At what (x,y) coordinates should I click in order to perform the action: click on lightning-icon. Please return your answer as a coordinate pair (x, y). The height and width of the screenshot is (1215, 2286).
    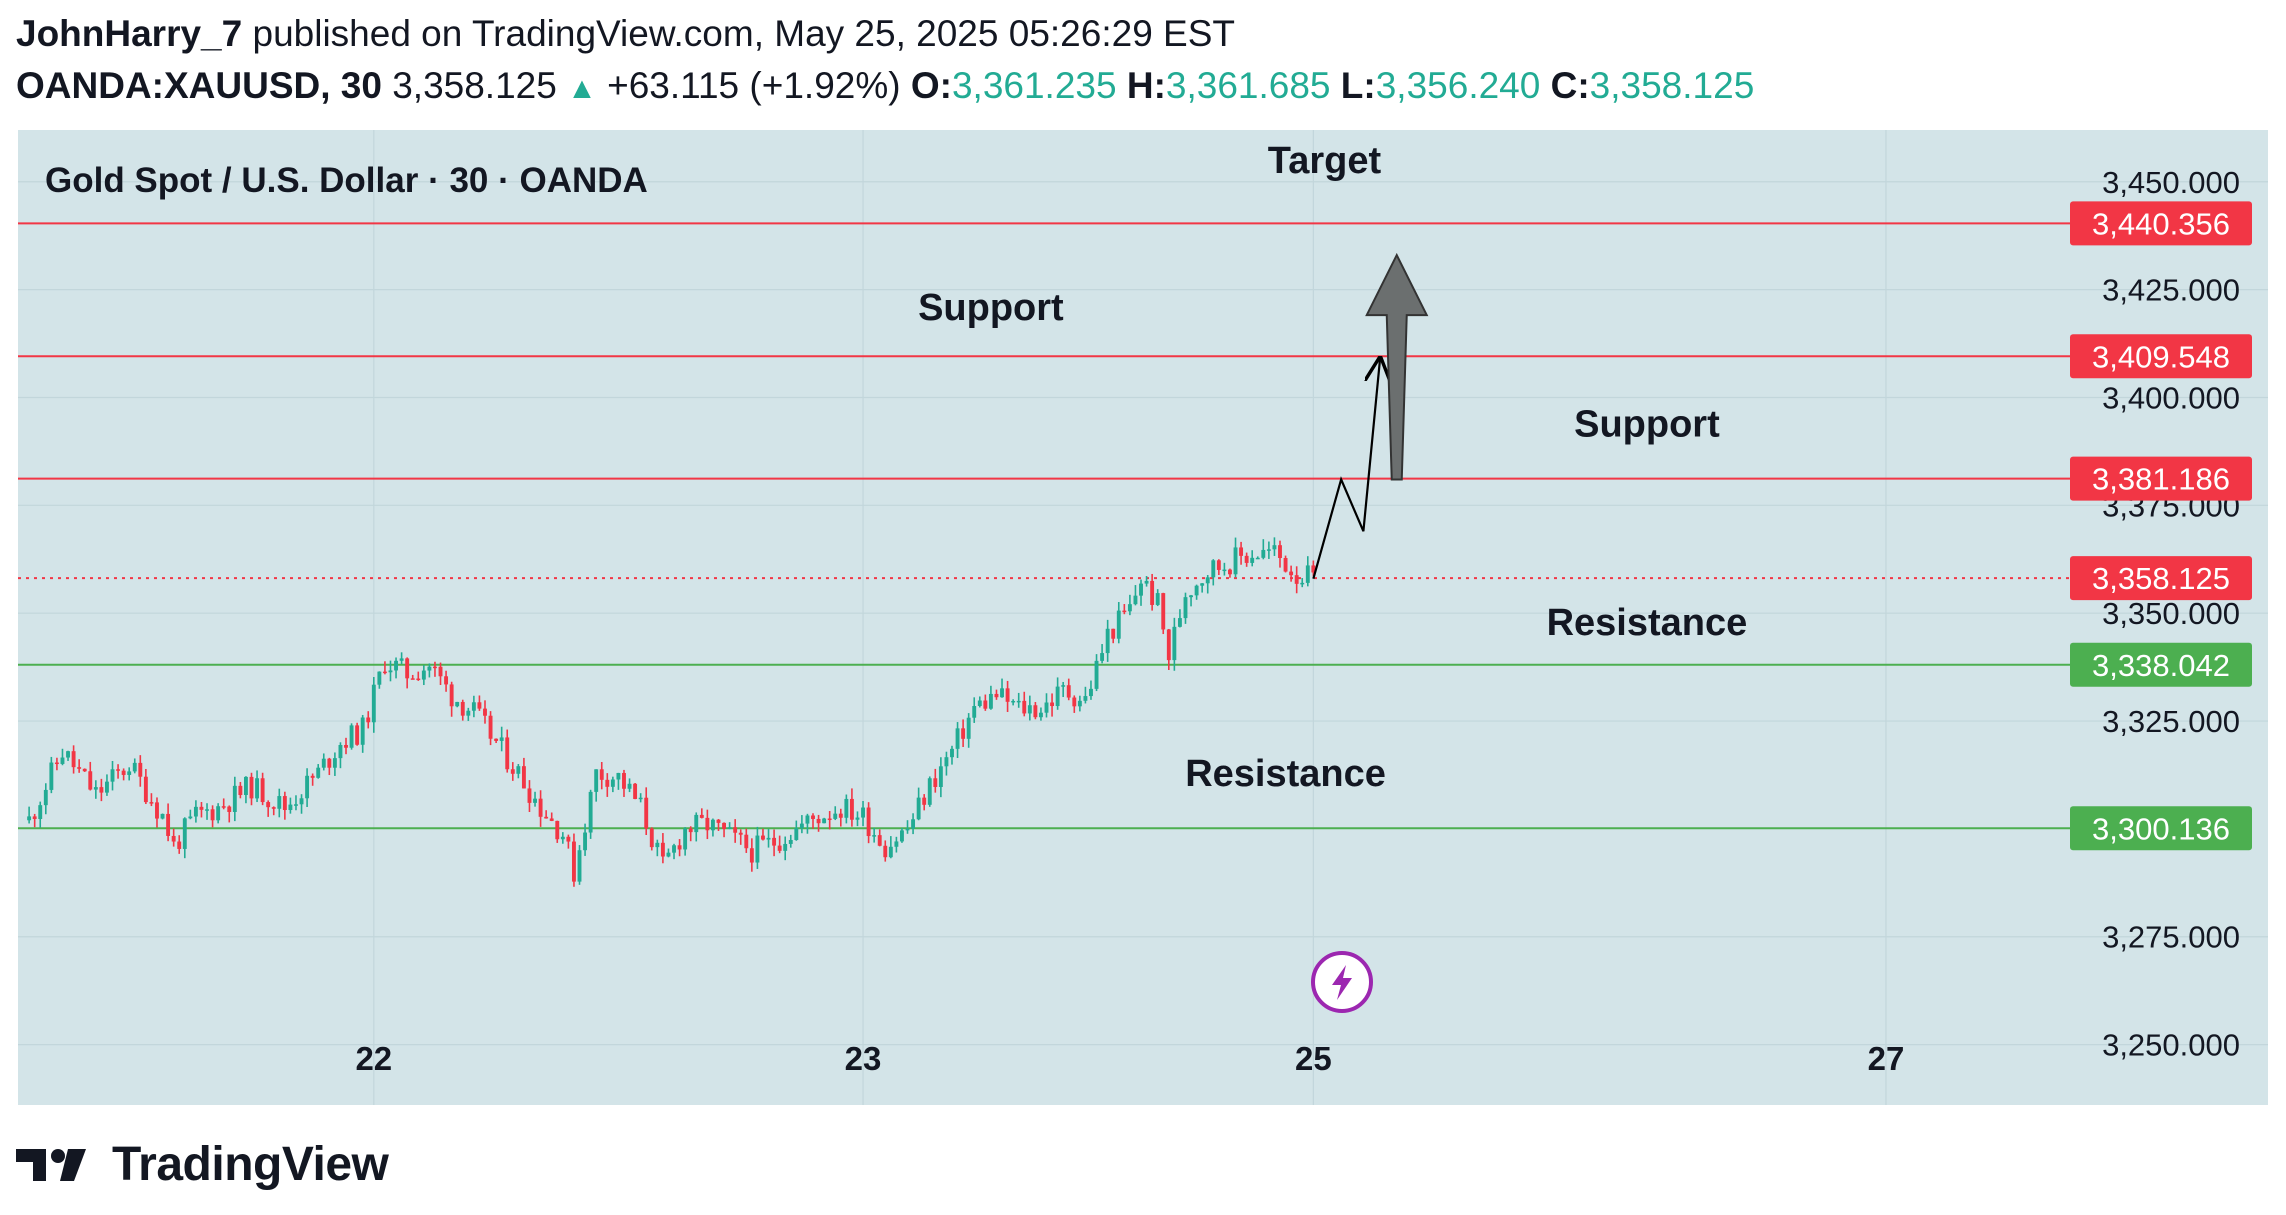
    Looking at the image, I should click on (1342, 982).